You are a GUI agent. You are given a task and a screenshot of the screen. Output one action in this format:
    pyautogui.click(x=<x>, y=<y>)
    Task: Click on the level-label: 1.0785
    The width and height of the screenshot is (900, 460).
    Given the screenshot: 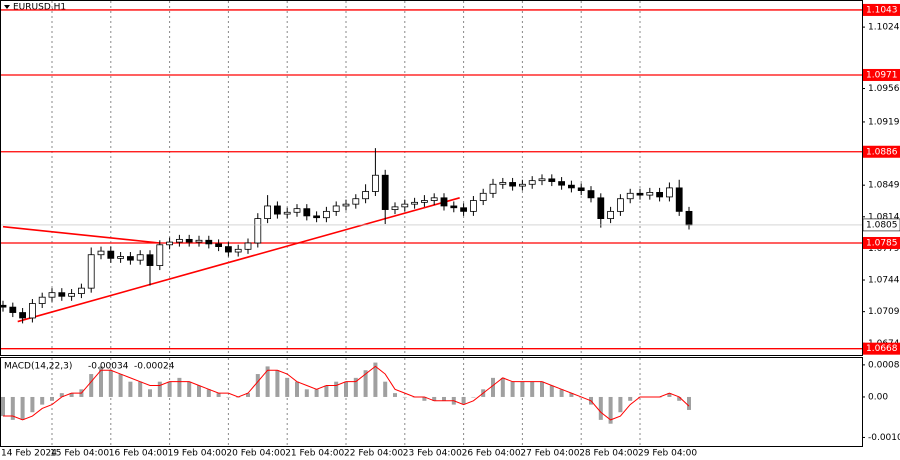 What is the action you would take?
    pyautogui.click(x=882, y=243)
    